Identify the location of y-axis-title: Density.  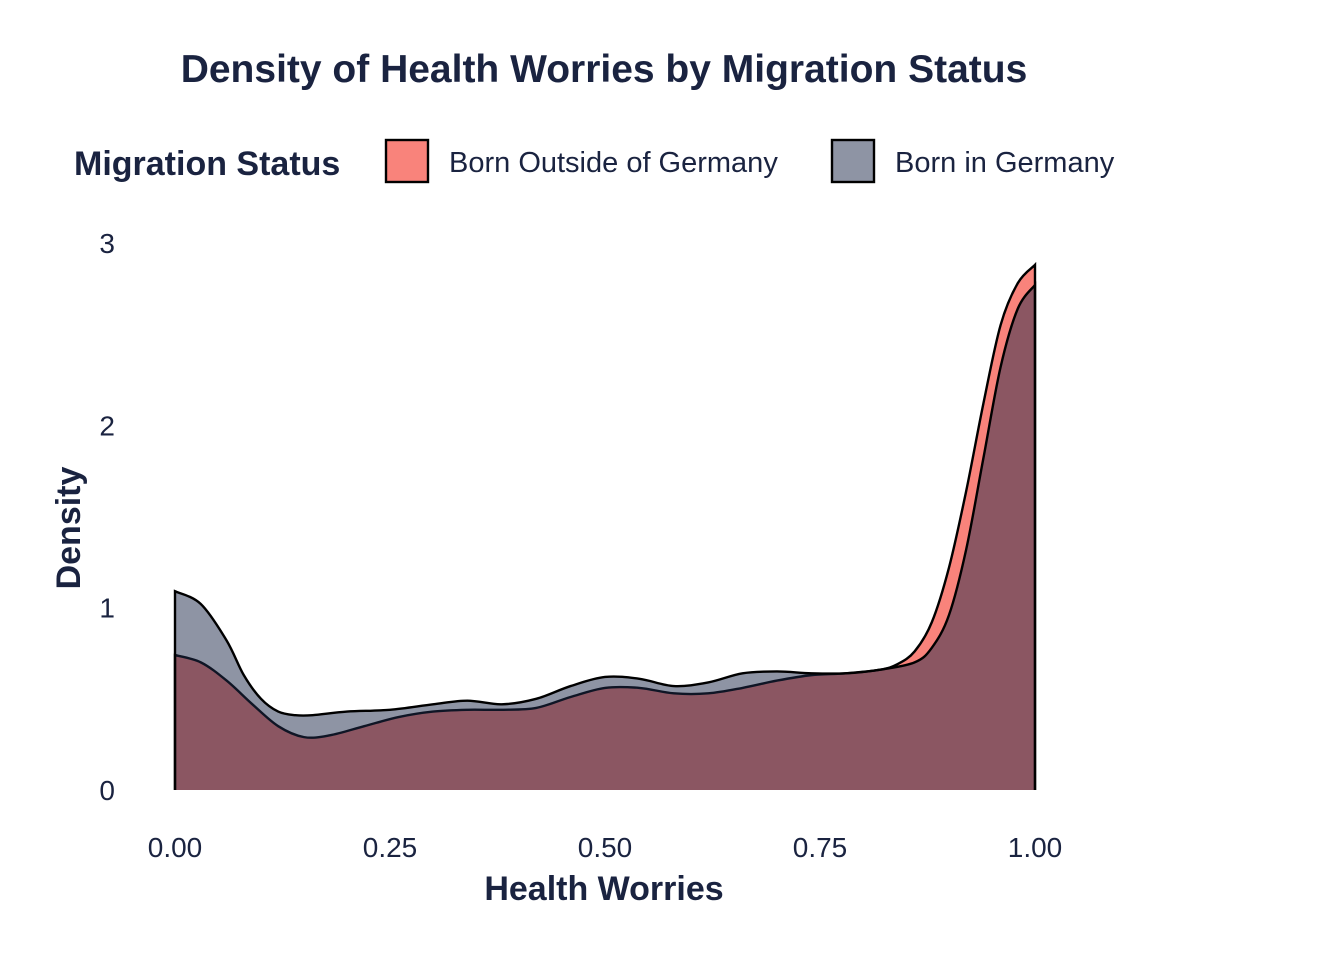
(69, 528).